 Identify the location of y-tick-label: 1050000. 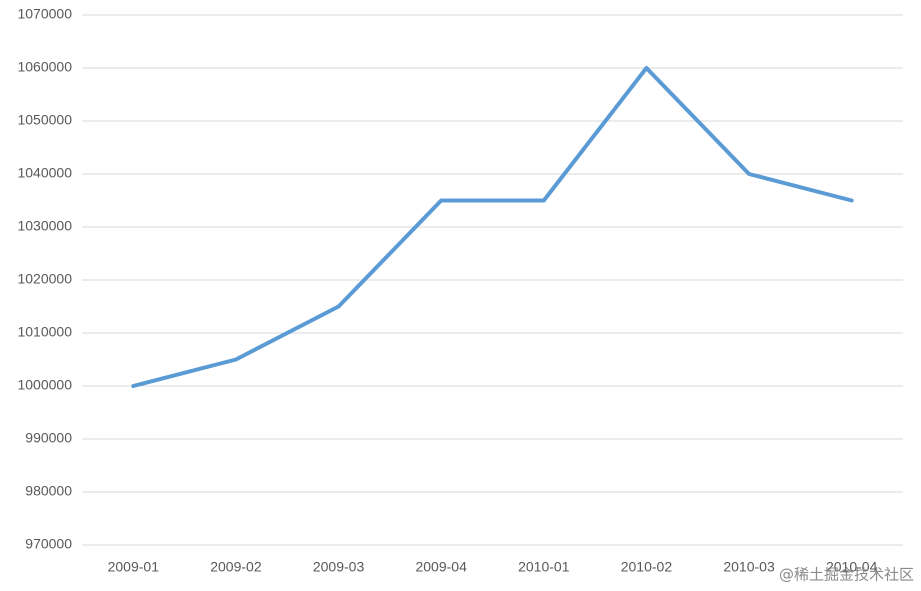
(44, 120).